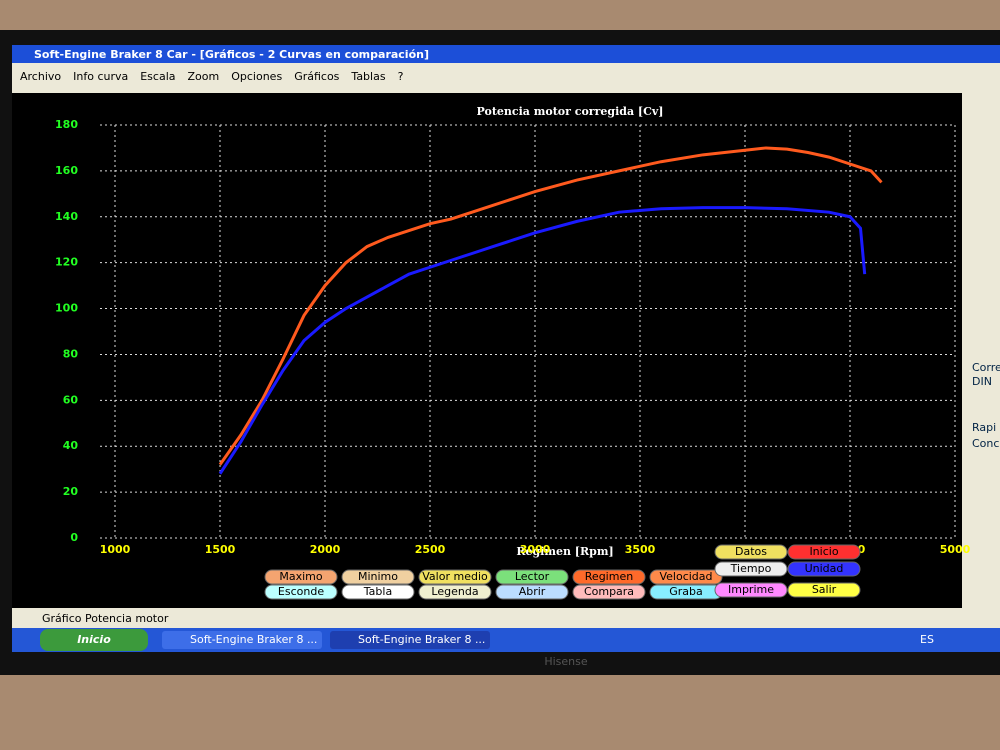 The image size is (1000, 750). What do you see at coordinates (982, 381) in the screenshot?
I see `side-label: DIN` at bounding box center [982, 381].